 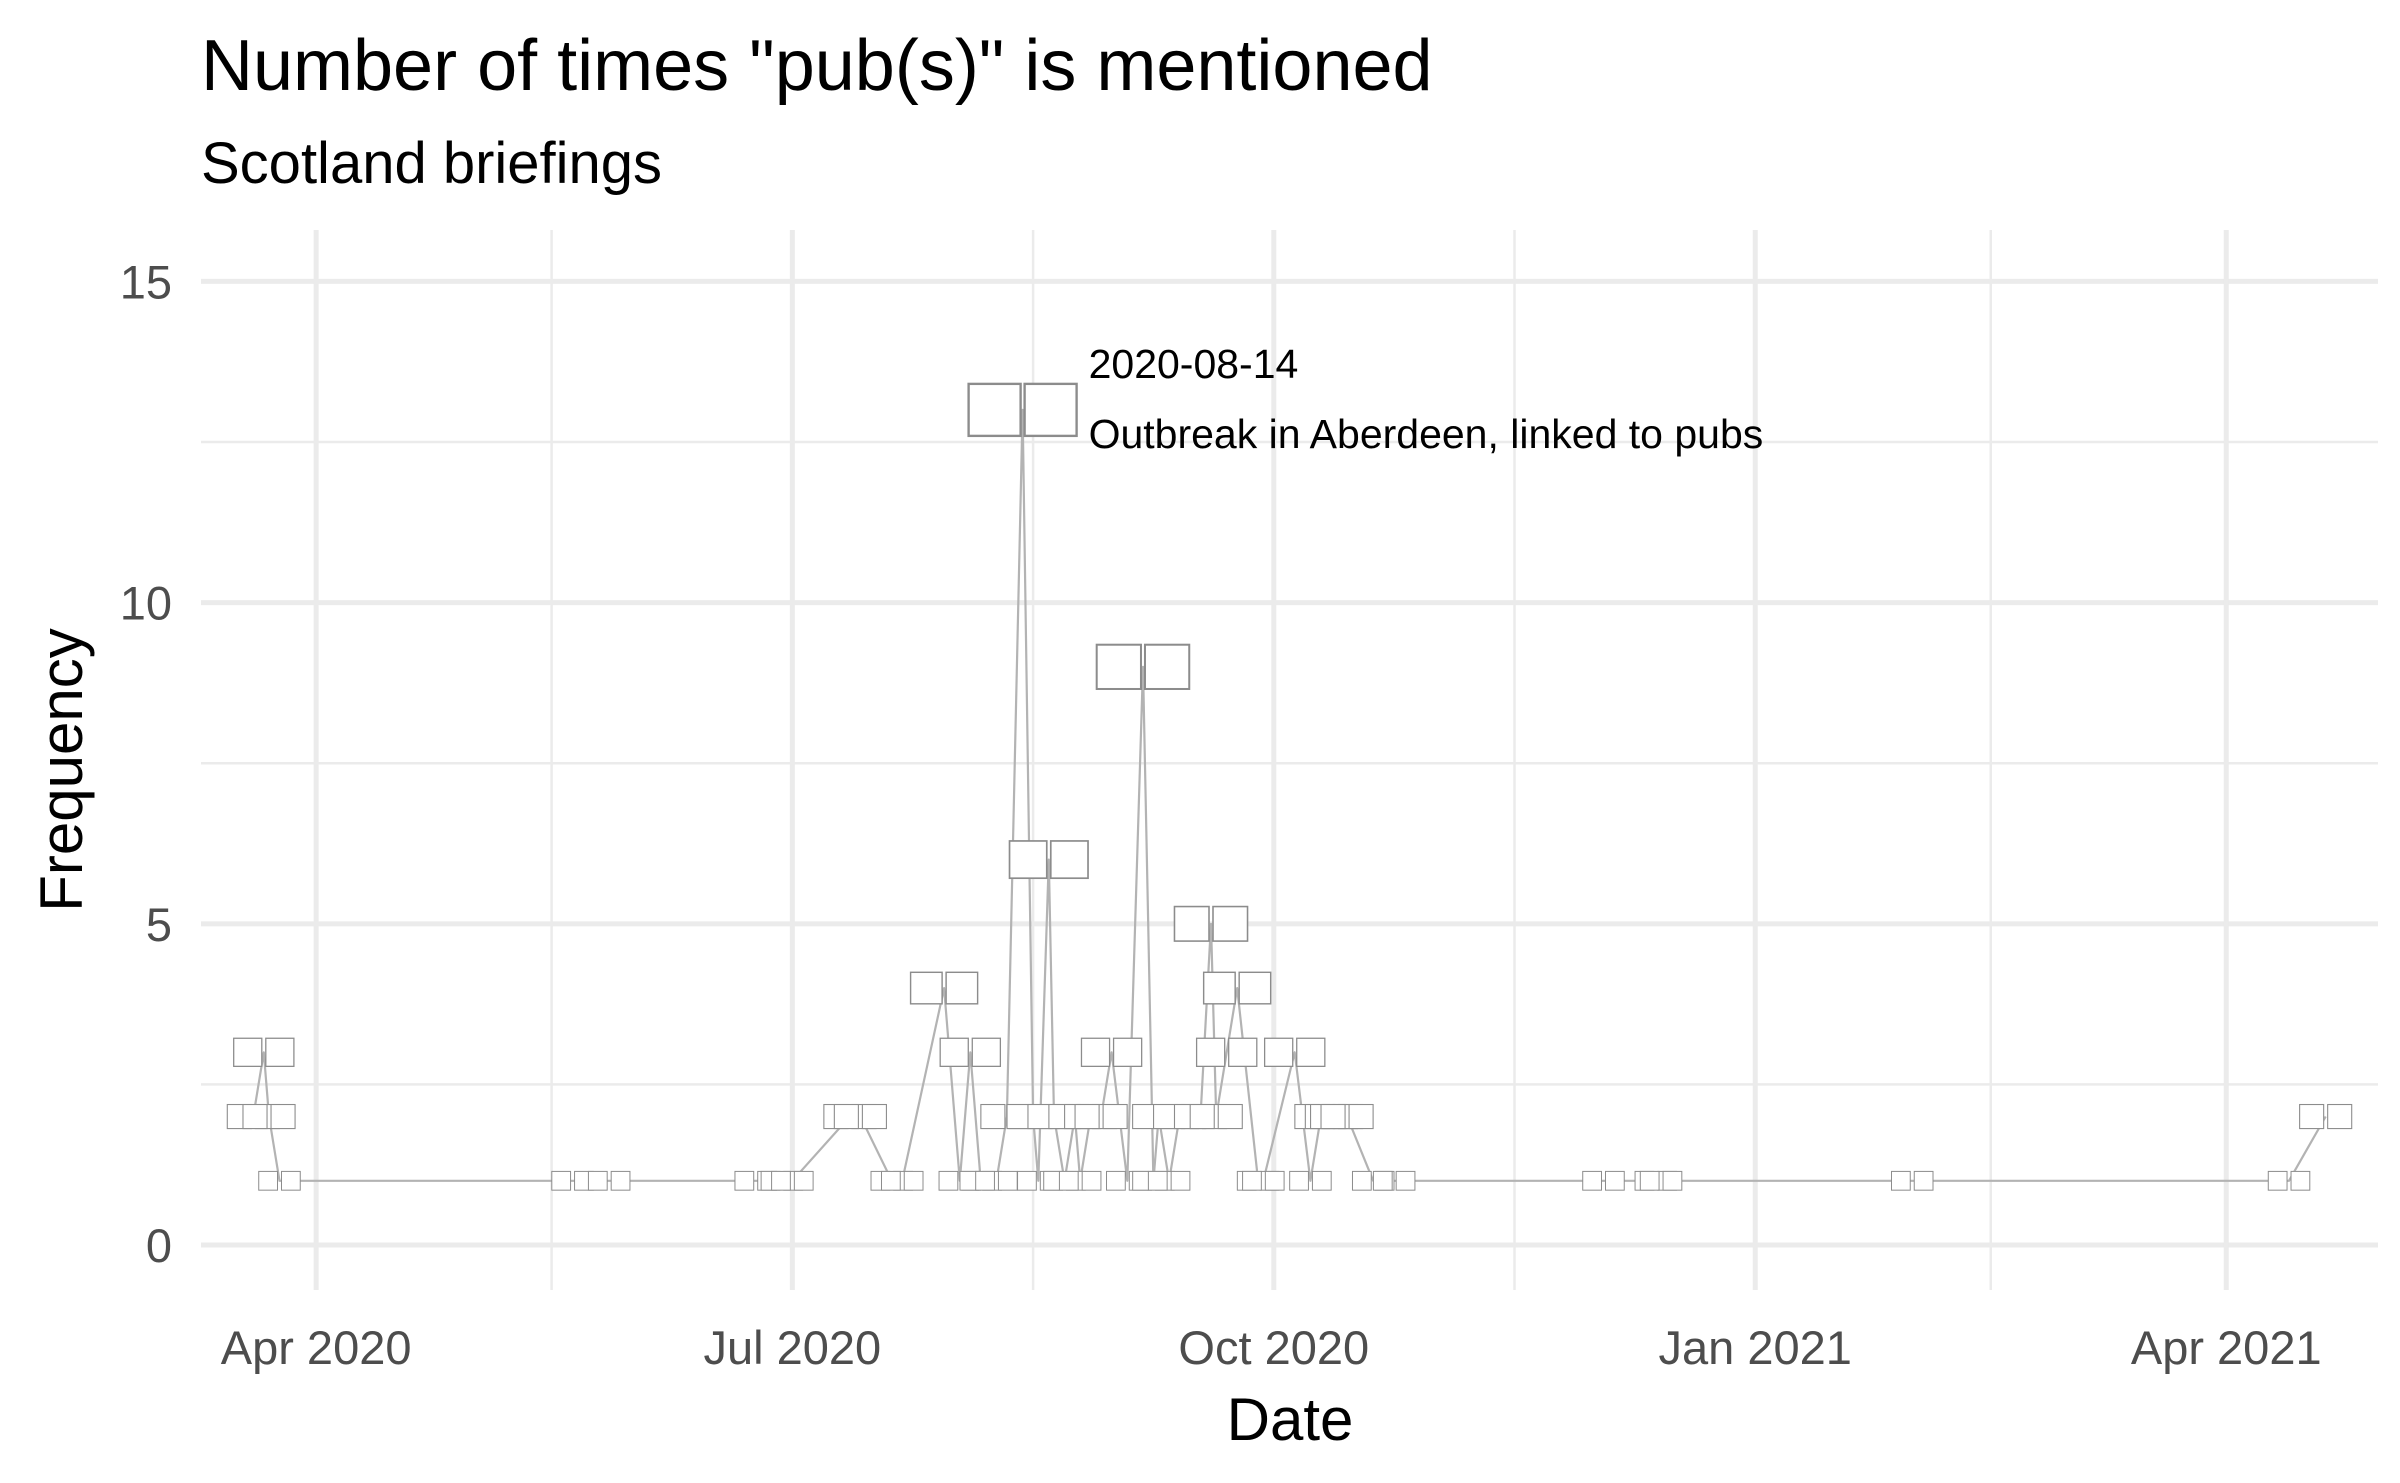 I want to click on chart-subtitle: Scotland briefings, so click(x=431, y=163).